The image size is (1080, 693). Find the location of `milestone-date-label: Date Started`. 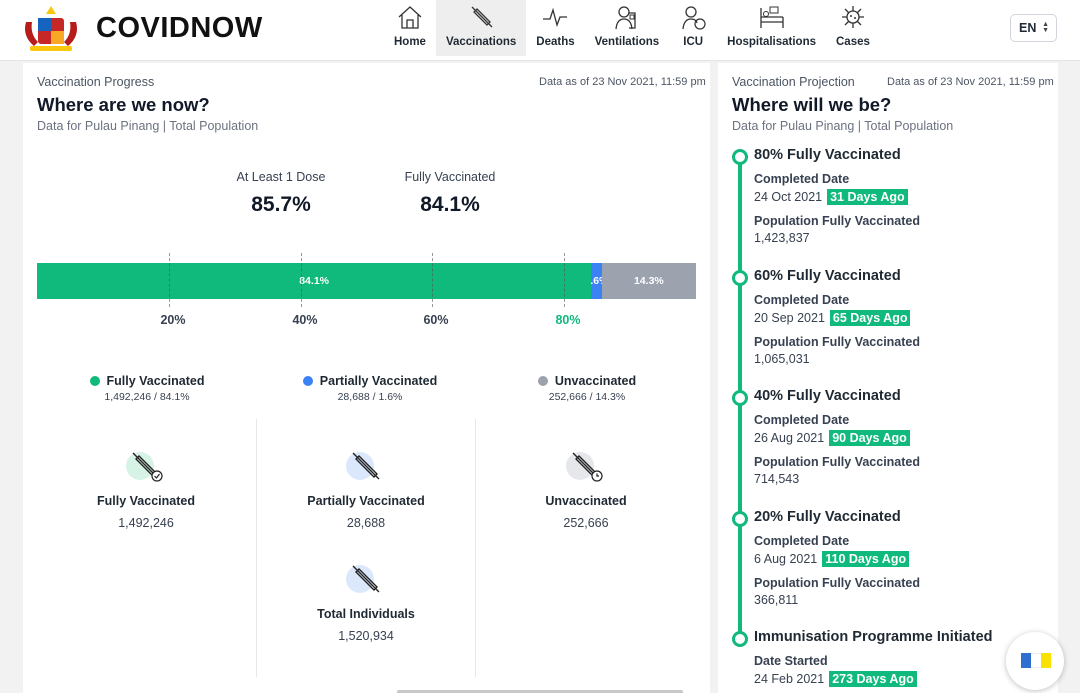

milestone-date-label: Date Started is located at coordinates (791, 661).